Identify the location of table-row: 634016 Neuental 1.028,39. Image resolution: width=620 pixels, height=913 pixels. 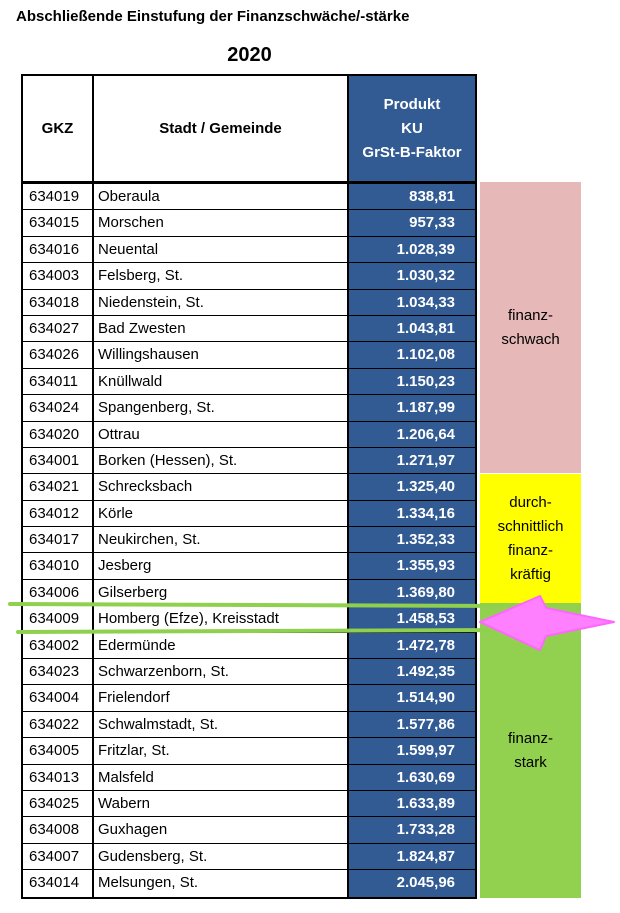
(249, 250).